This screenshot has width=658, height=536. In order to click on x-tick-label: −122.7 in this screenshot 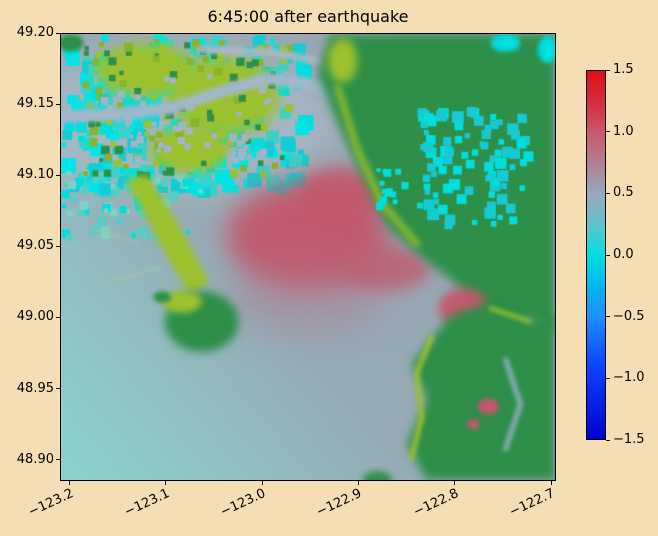, I will do `click(532, 503)`.